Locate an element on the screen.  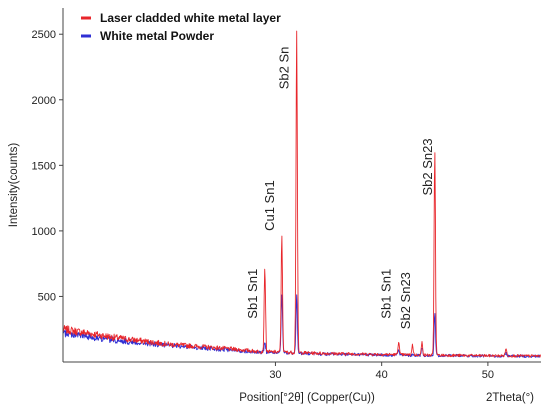
legend-label-laser: Laser cladded white metal layer is located at coordinates (190, 18).